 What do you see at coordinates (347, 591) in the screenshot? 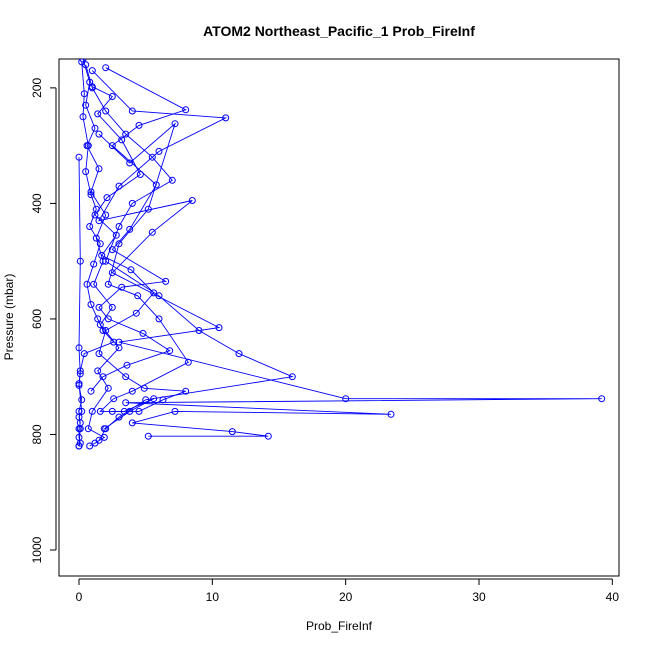
I see `x-axis: 0 10 20 30 40` at bounding box center [347, 591].